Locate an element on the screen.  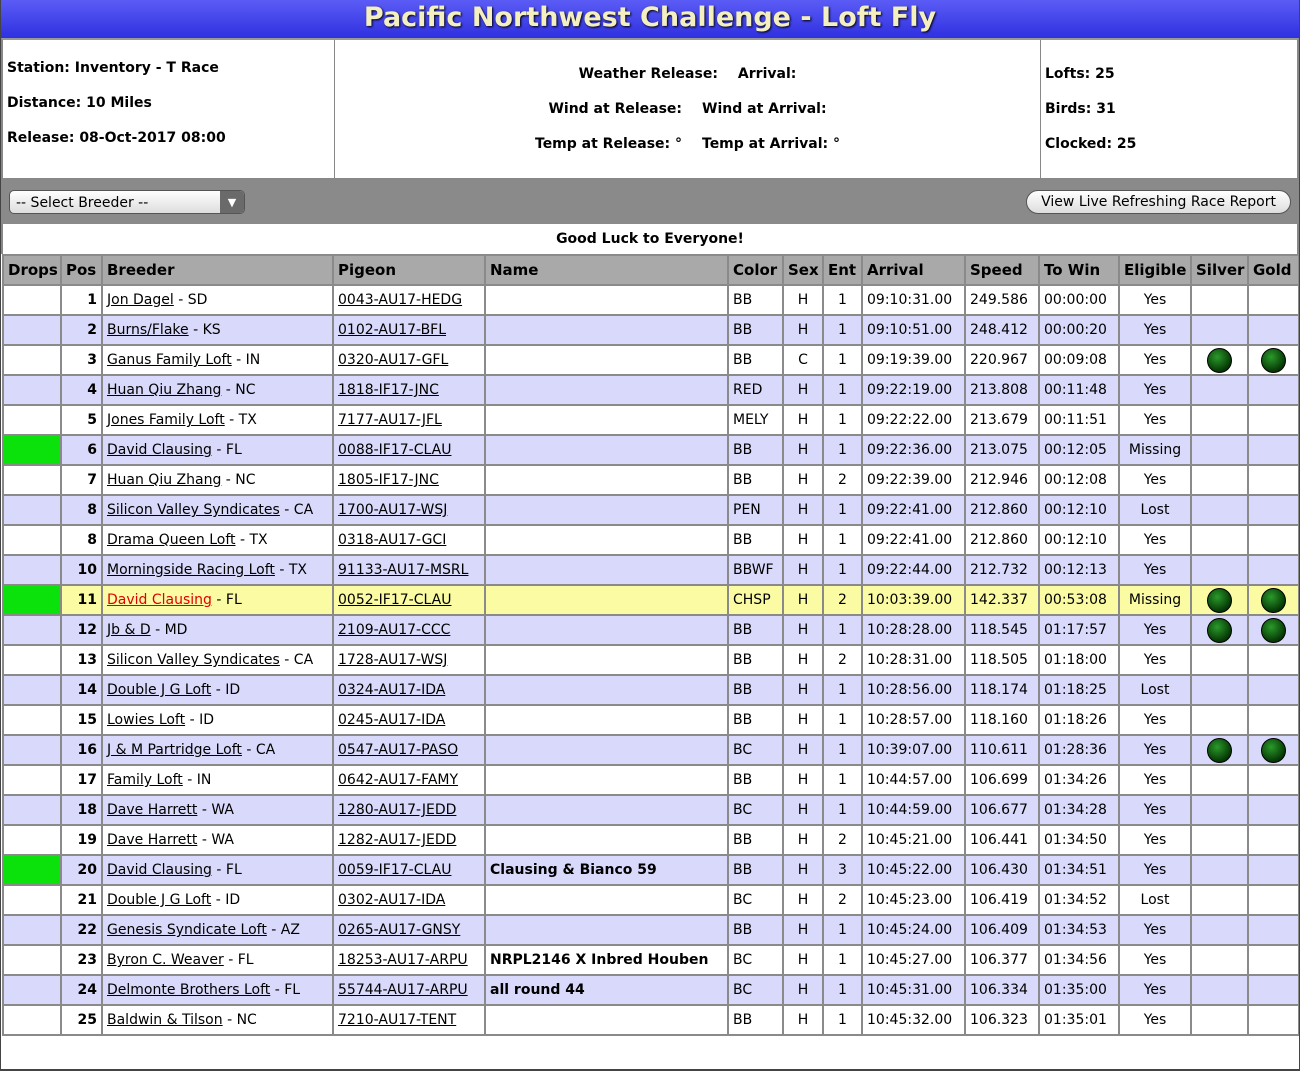
breeder-link: Ganus Family Loft is located at coordinates (169, 360).